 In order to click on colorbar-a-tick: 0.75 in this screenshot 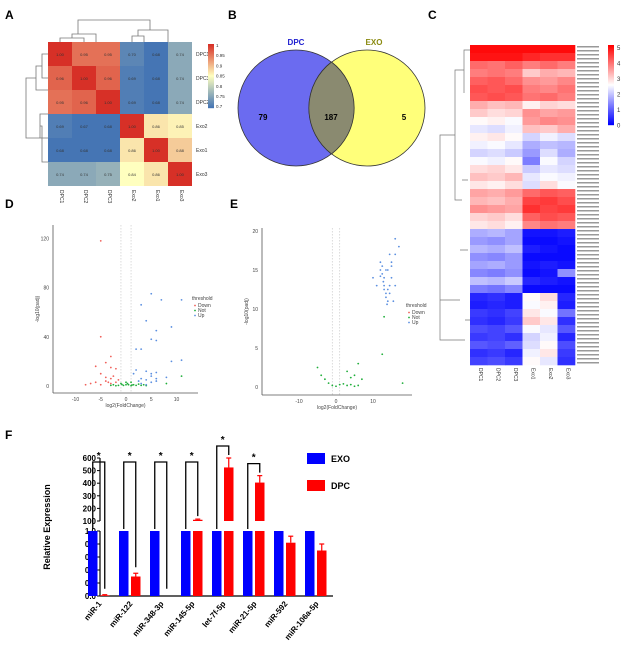, I will do `click(220, 96)`.